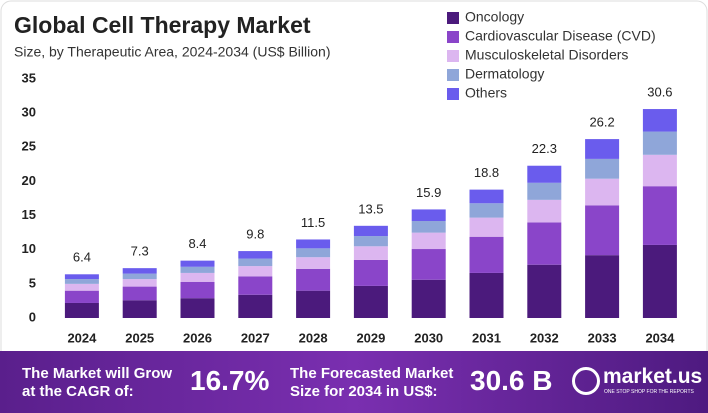  What do you see at coordinates (82, 257) in the screenshot?
I see `total-label: 6.4` at bounding box center [82, 257].